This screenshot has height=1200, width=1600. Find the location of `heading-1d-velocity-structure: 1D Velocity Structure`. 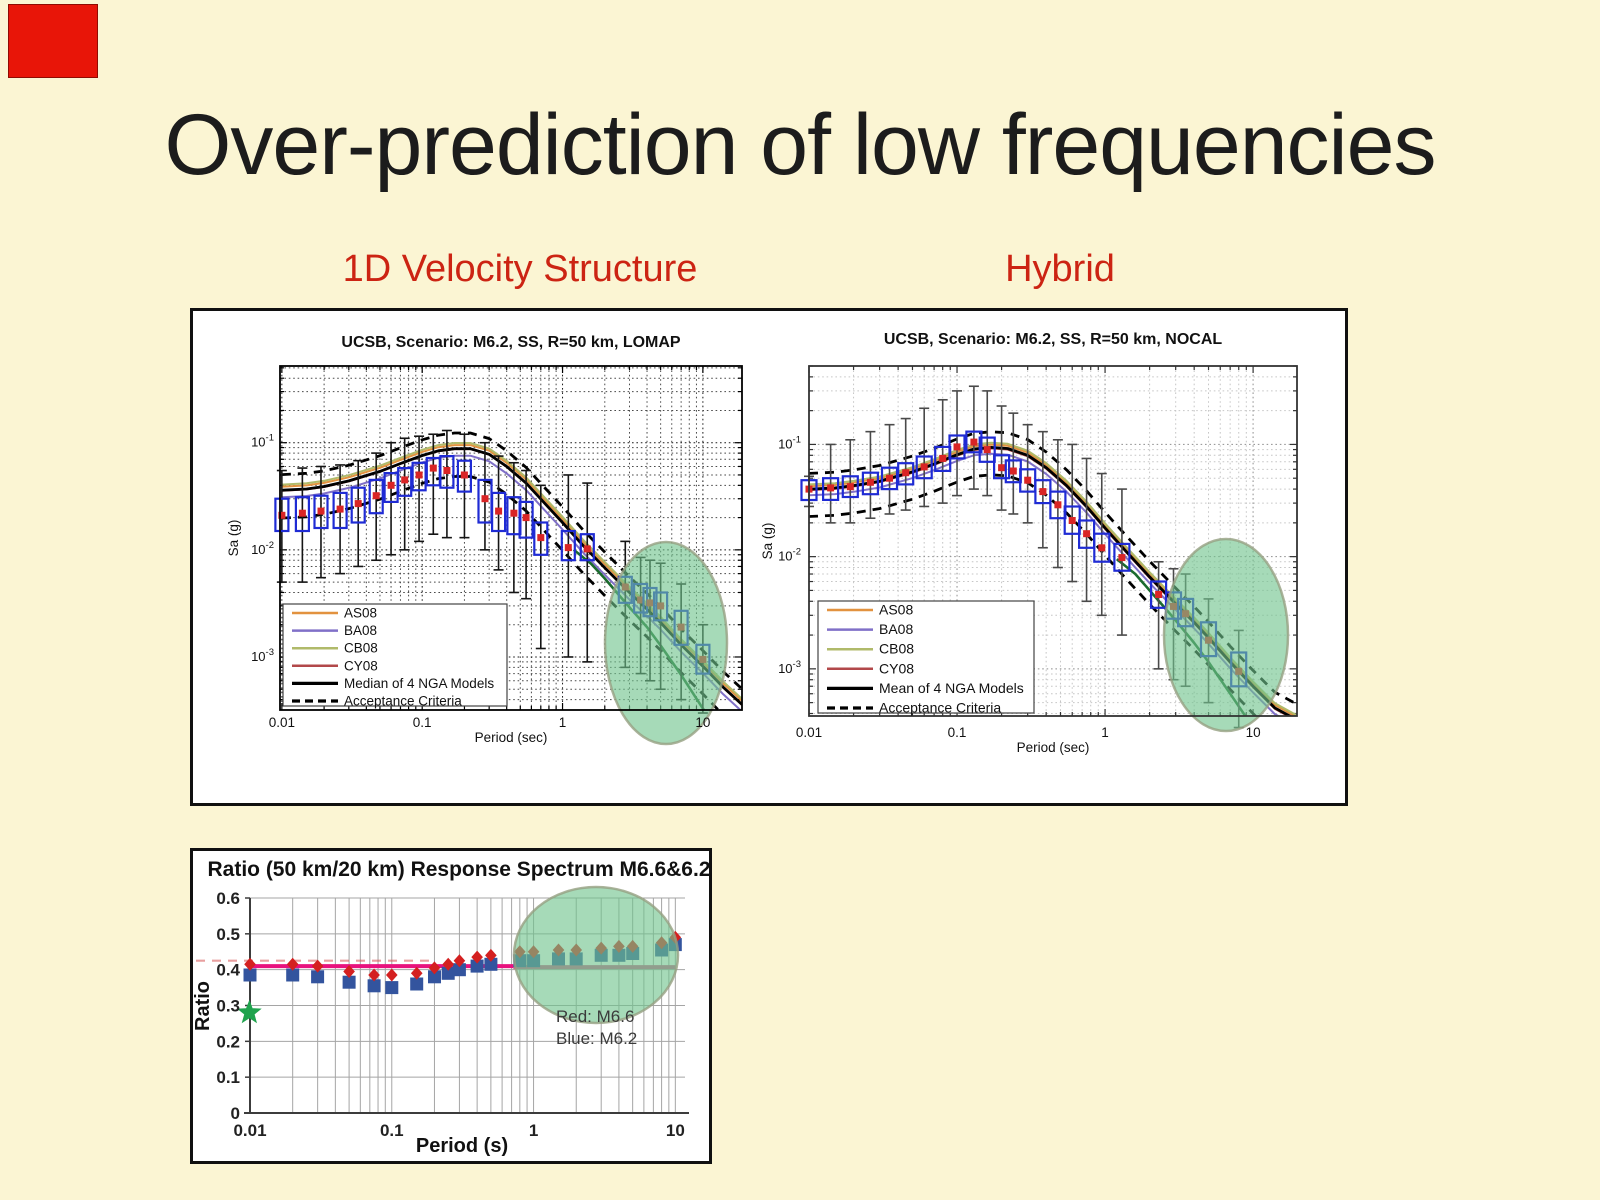

heading-1d-velocity-structure: 1D Velocity Structure is located at coordinates (520, 269).